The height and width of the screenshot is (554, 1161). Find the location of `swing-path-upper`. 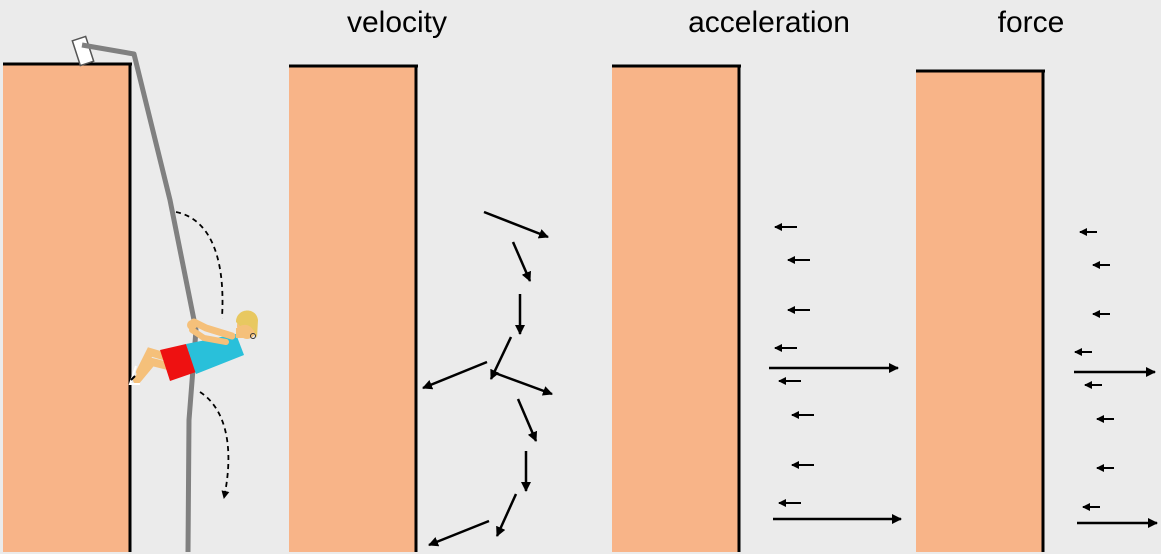

swing-path-upper is located at coordinates (199, 265).